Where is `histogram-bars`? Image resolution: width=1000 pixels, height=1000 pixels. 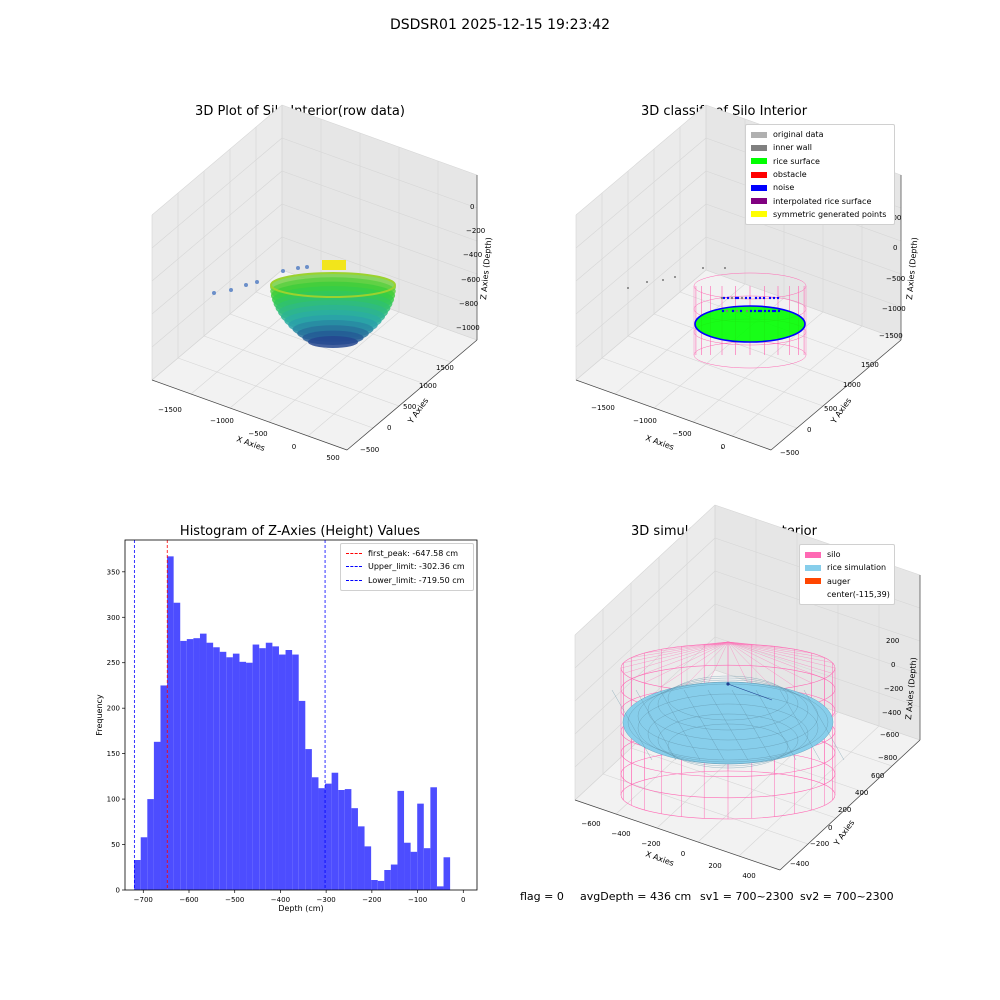
histogram-bars is located at coordinates (292, 723).